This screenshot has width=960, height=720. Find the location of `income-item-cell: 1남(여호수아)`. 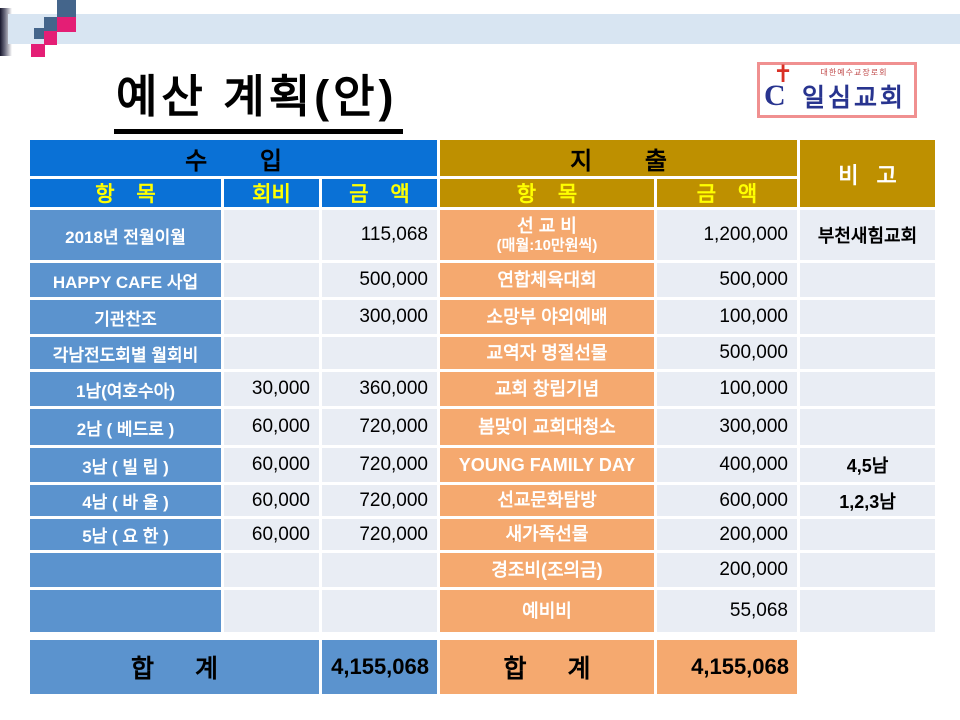

income-item-cell: 1남(여호수아) is located at coordinates (125, 389).